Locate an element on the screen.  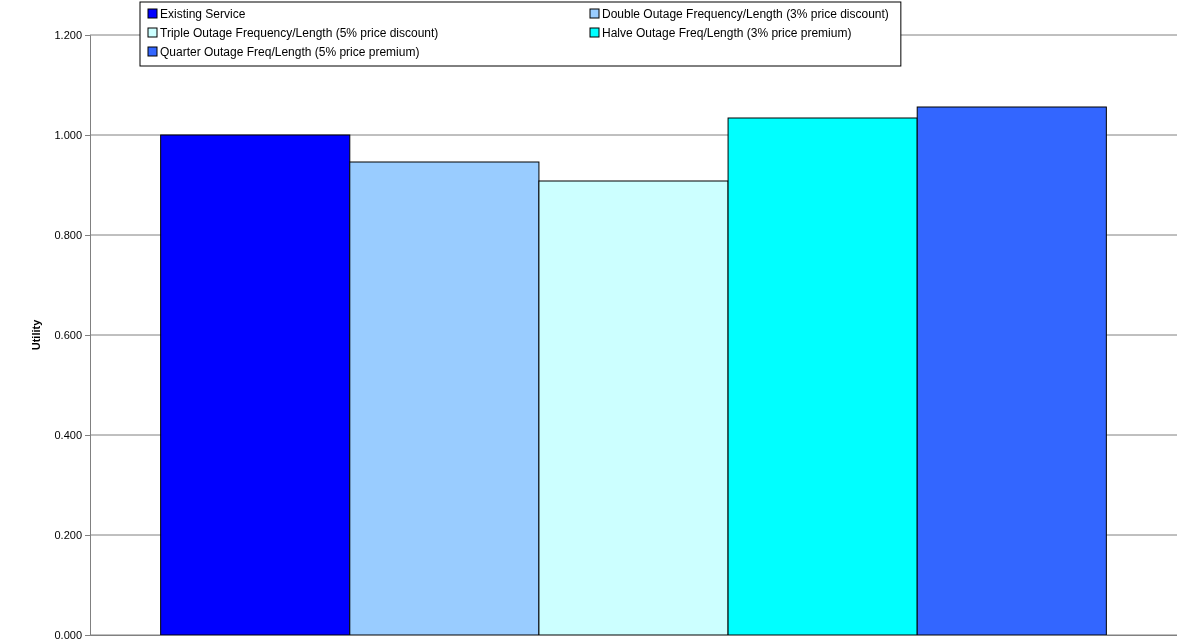
legend-label: Existing Service is located at coordinates (203, 14).